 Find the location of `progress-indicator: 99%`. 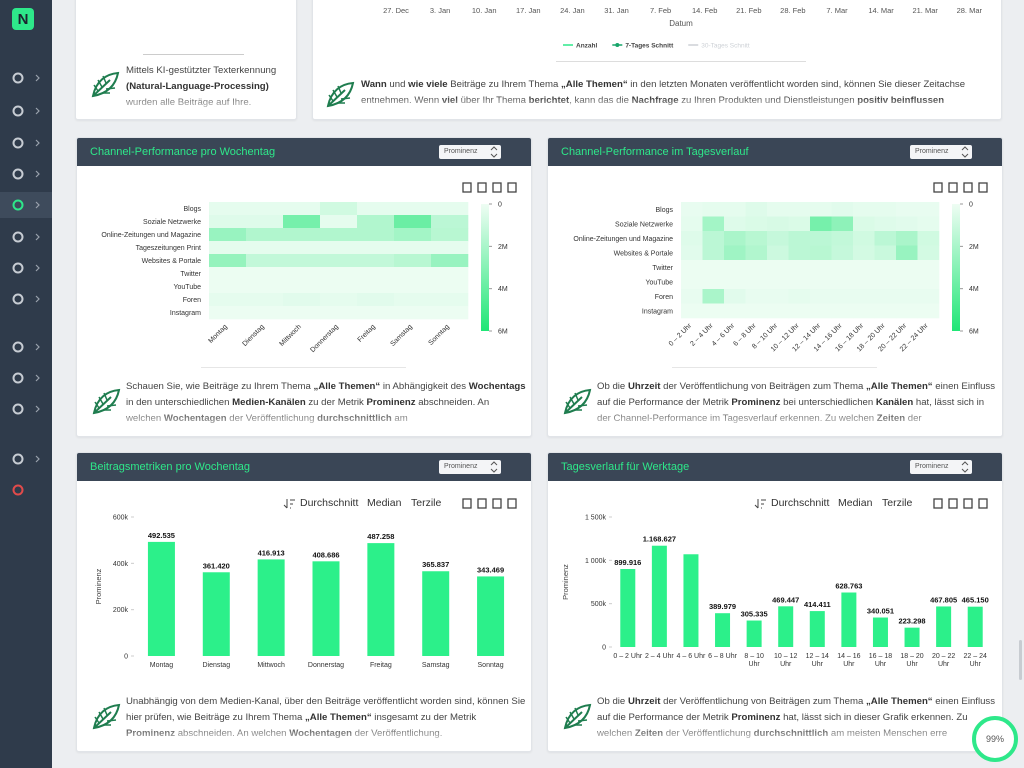

progress-indicator: 99% is located at coordinates (995, 739).